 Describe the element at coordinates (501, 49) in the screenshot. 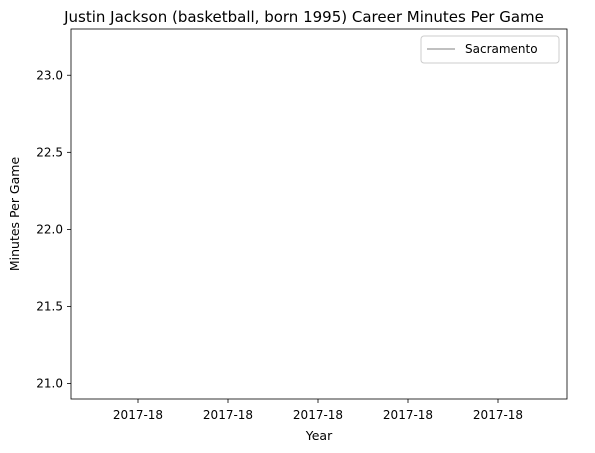

I see `legend-label-sacramento: Sacramento` at that location.